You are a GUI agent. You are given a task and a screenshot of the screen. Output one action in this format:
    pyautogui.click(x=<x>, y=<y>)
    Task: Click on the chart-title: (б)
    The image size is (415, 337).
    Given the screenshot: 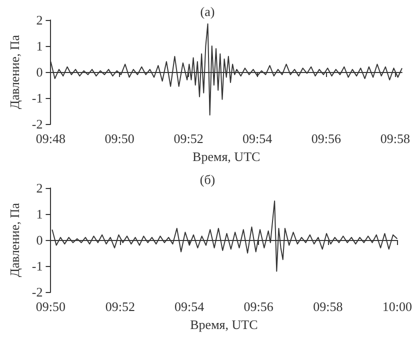 What is the action you would take?
    pyautogui.click(x=208, y=179)
    